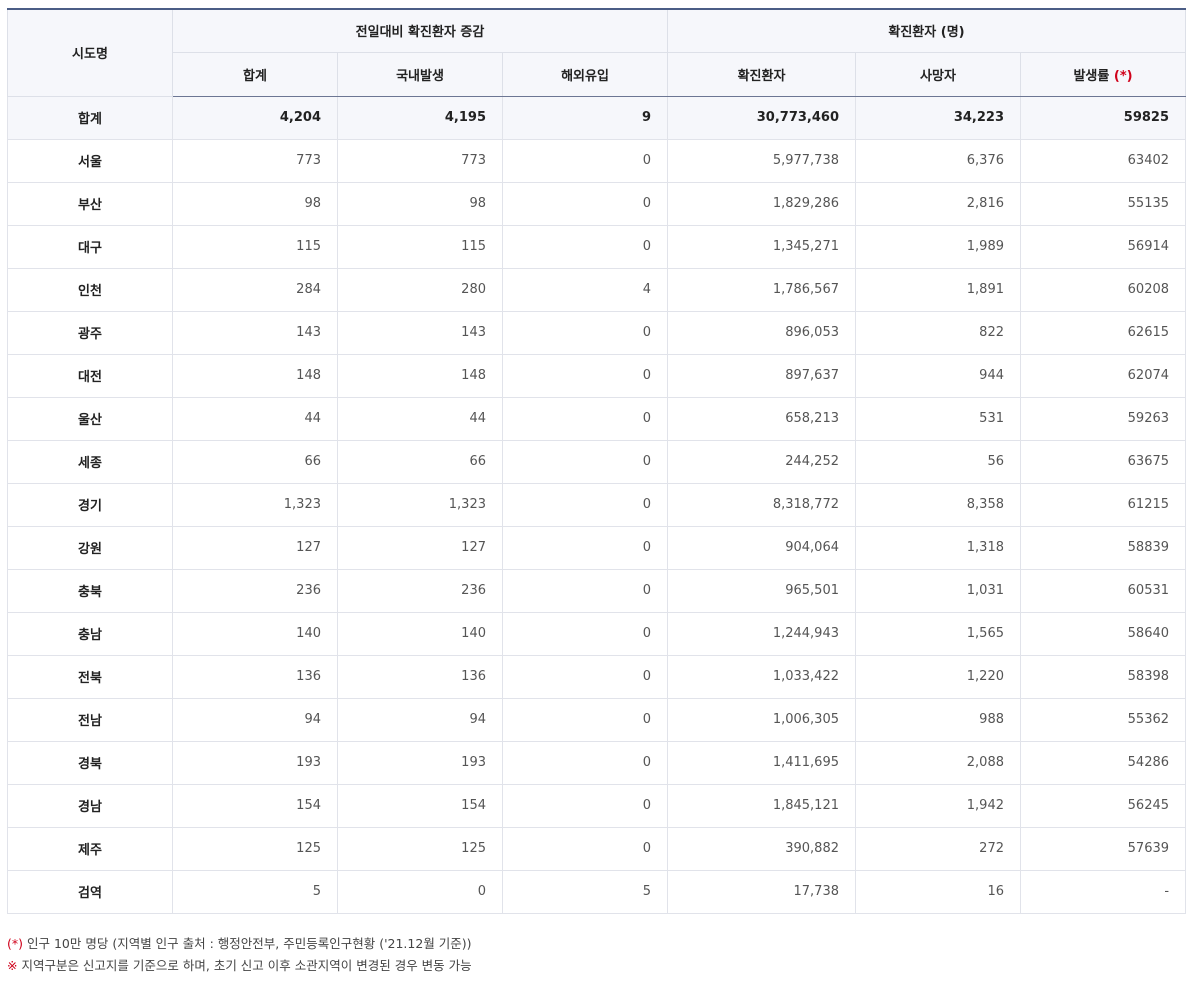 The height and width of the screenshot is (981, 1187). I want to click on cell-total: 773, so click(255, 160).